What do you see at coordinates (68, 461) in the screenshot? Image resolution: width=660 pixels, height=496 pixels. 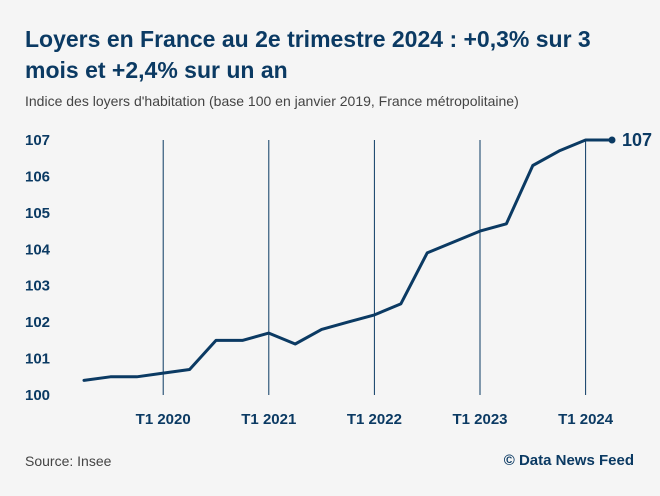 I see `source-note: Source: Insee` at bounding box center [68, 461].